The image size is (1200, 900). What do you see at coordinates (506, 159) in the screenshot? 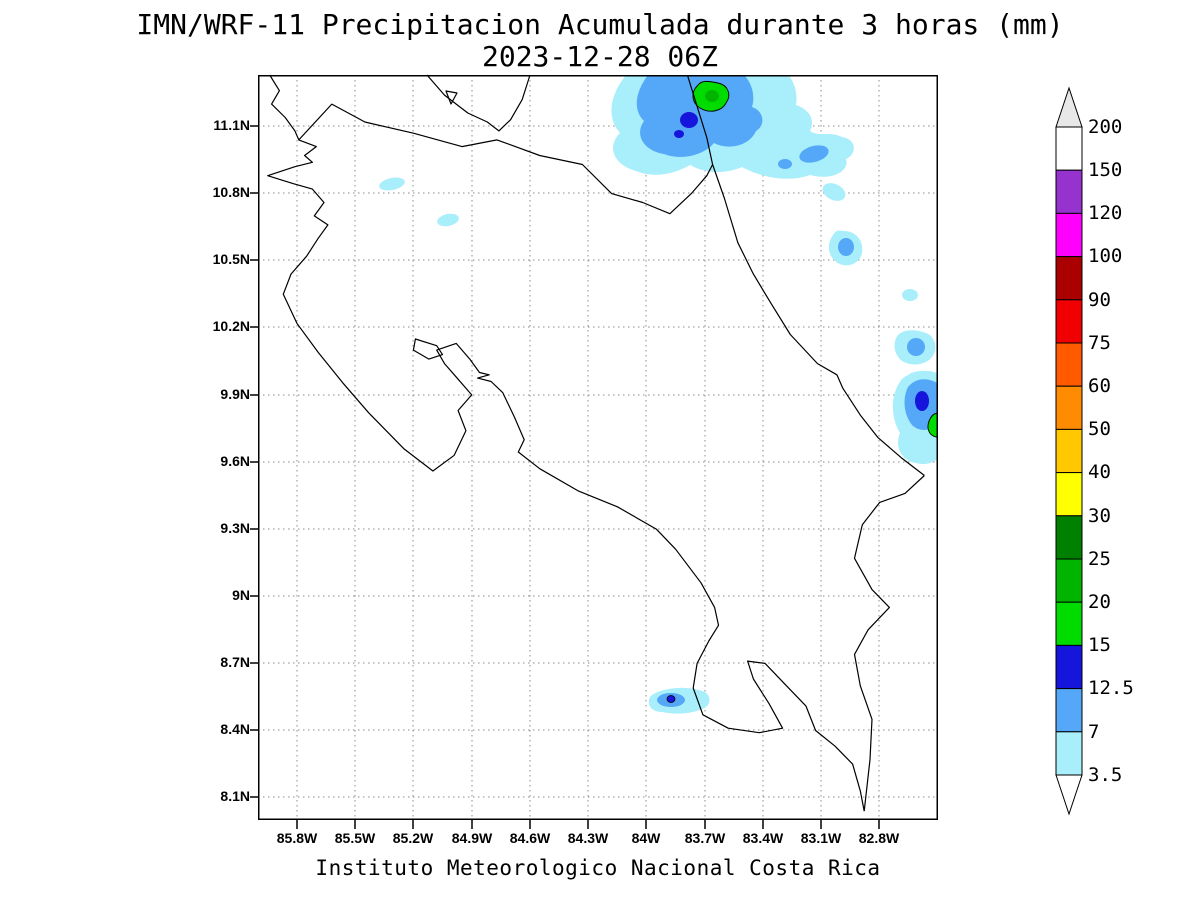
I see `nicaragua-border` at bounding box center [506, 159].